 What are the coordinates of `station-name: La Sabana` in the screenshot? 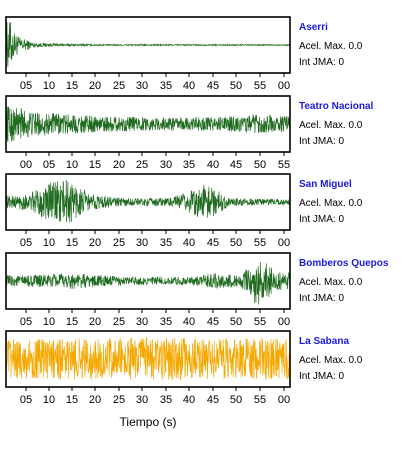 It's located at (324, 341).